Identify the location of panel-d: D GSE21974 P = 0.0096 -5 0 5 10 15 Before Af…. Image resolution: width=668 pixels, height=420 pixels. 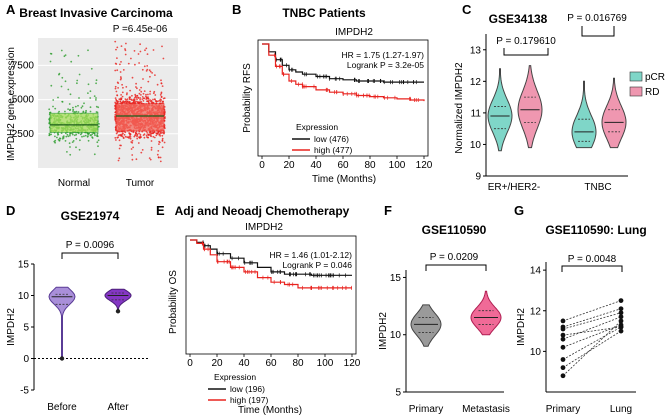
(78, 308).